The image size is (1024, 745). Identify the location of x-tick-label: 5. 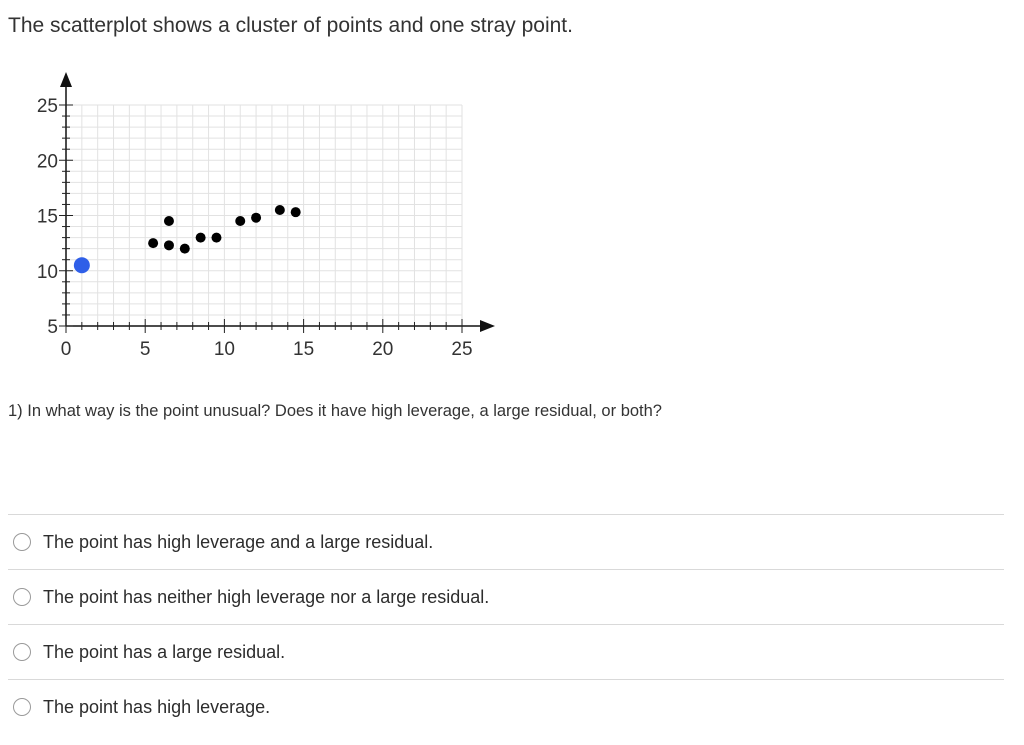
(145, 349).